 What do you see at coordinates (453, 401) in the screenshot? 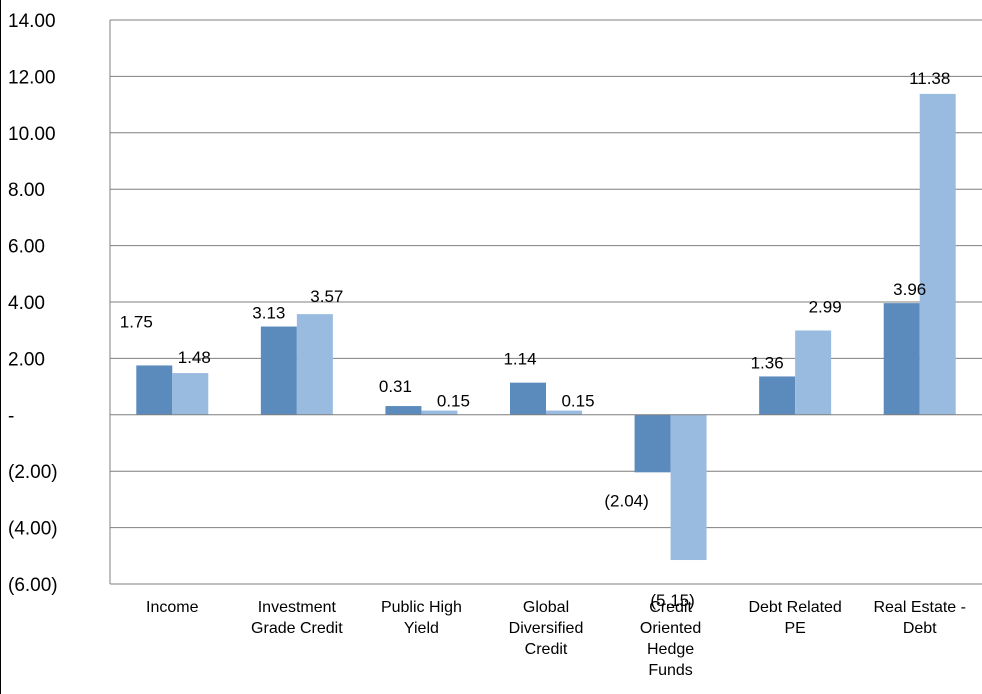
I see `data-label-series-2-cat-3: 0.15` at bounding box center [453, 401].